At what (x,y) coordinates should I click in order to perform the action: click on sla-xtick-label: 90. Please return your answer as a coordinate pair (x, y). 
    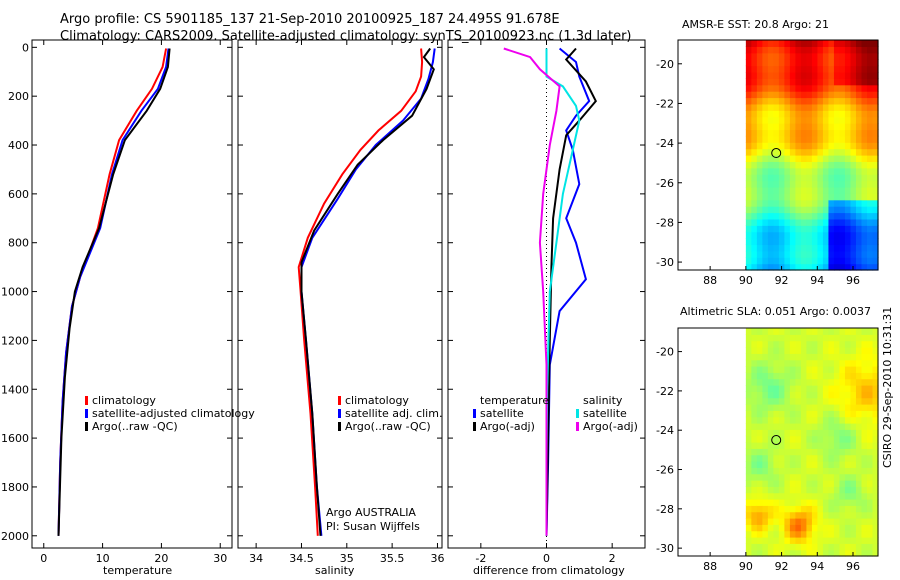
    Looking at the image, I should click on (746, 566).